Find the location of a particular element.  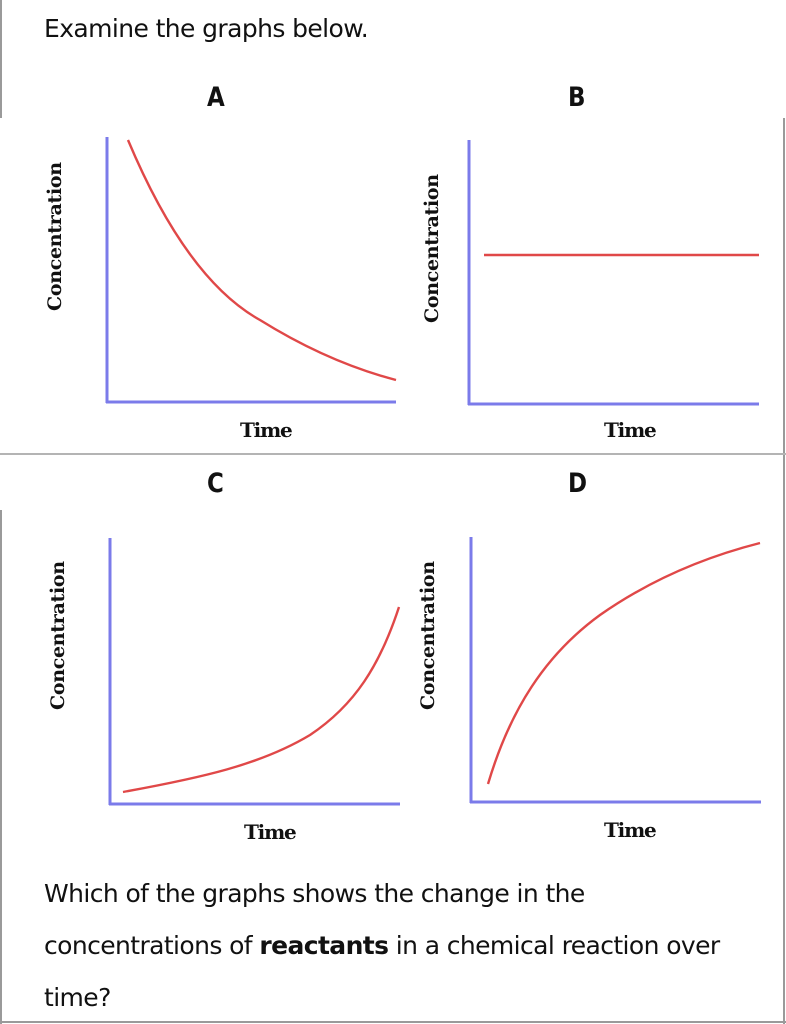

graph-b-y-label: Concentration is located at coordinates (432, 248).